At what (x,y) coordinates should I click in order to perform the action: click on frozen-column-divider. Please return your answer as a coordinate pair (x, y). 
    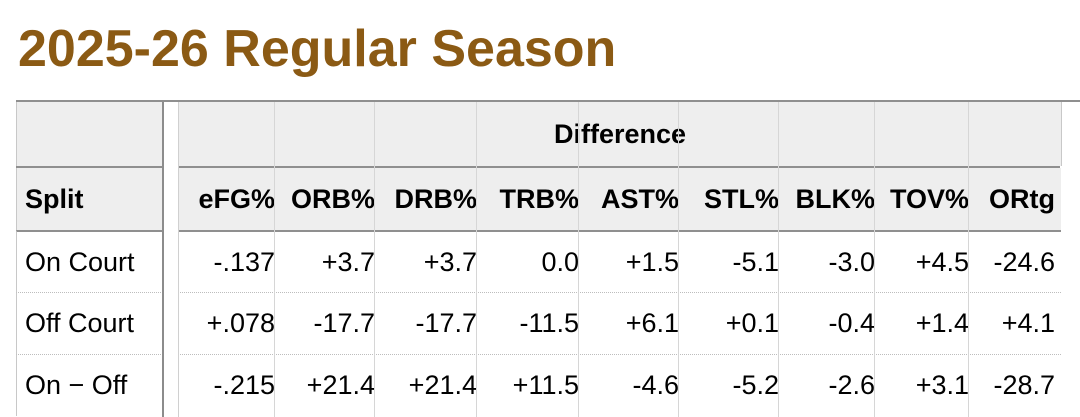
    Looking at the image, I should click on (163, 259).